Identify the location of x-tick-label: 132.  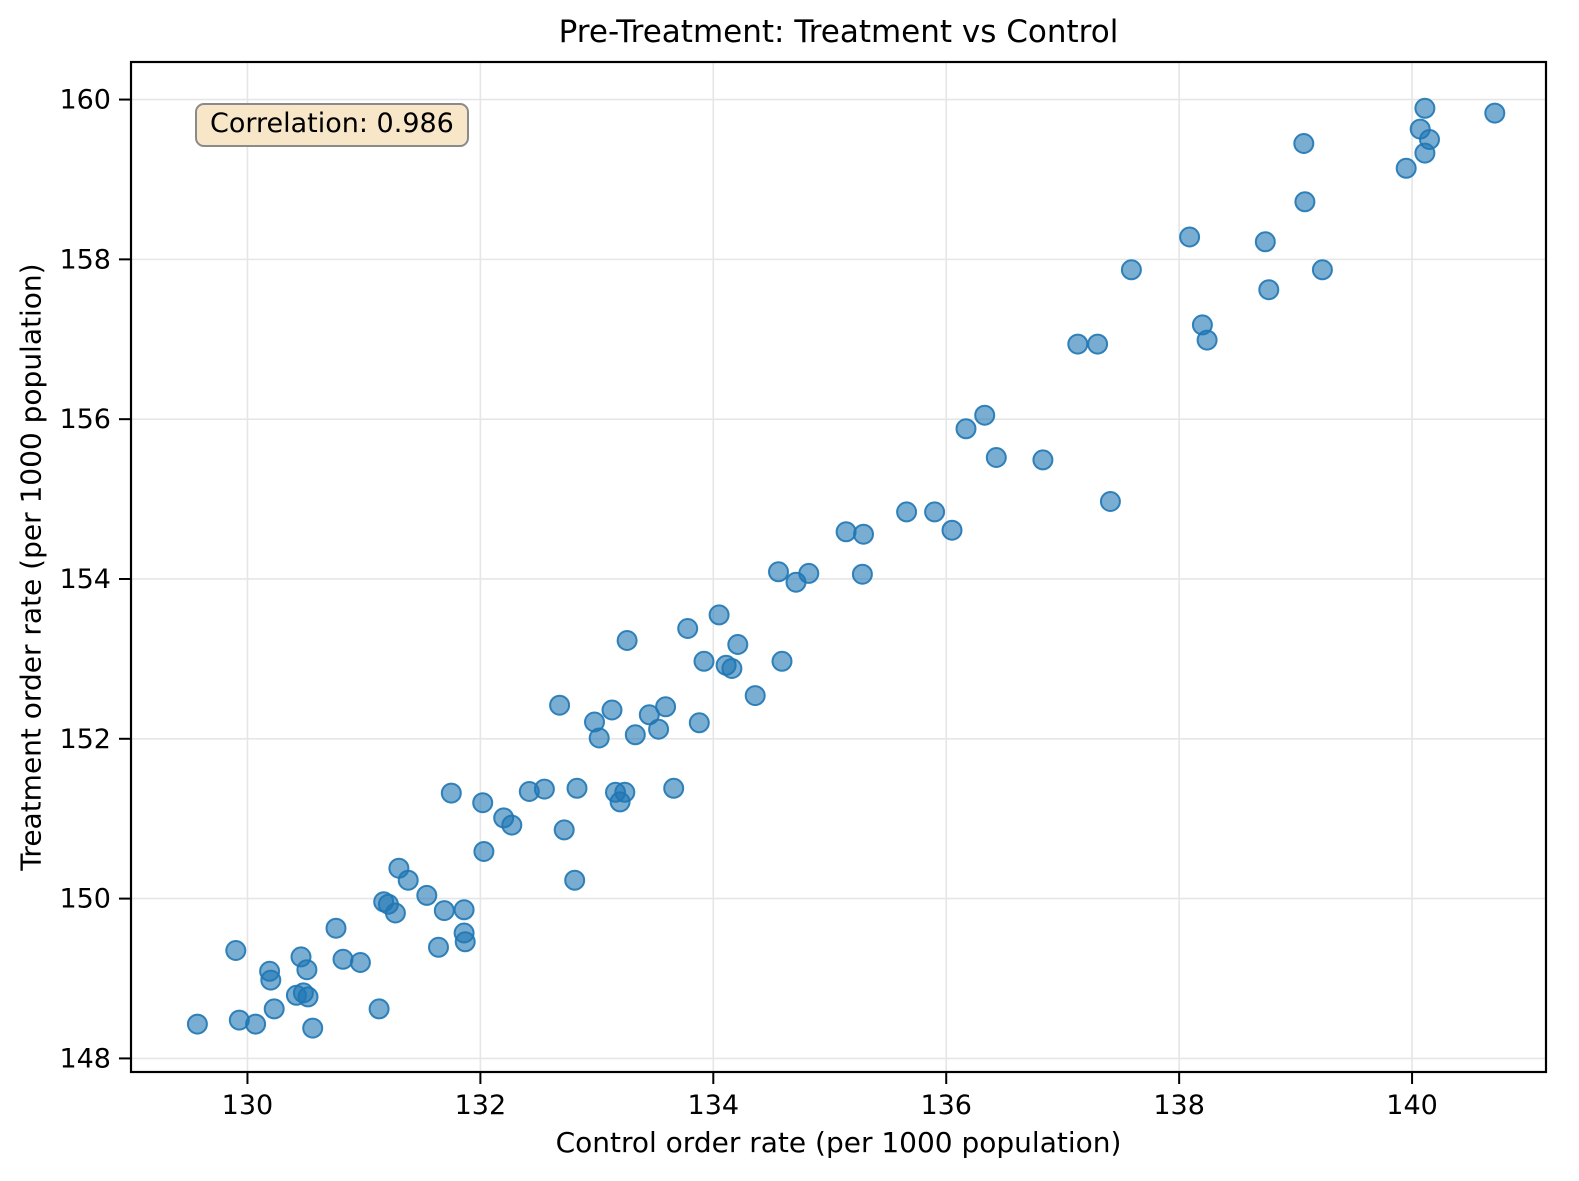
(481, 1105).